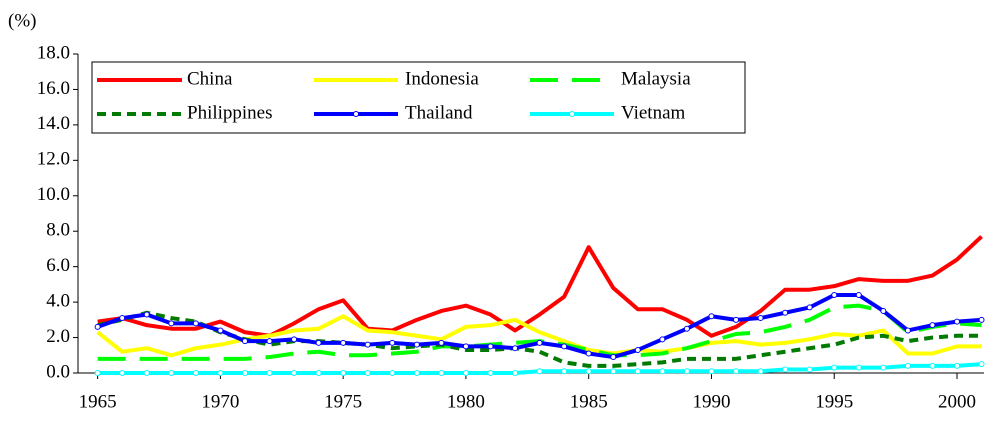 The height and width of the screenshot is (423, 985). What do you see at coordinates (53, 159) in the screenshot?
I see `y-tick-label: 12.0` at bounding box center [53, 159].